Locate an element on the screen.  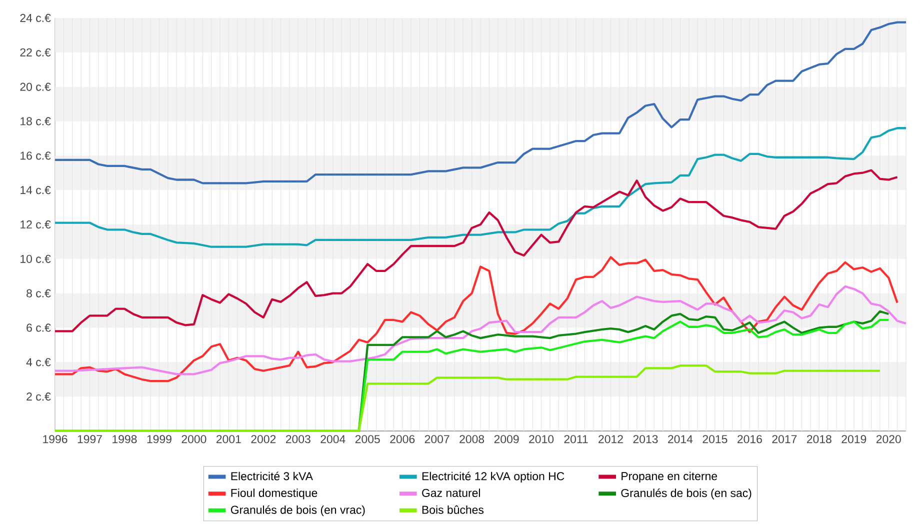
x-tick-label: 2012 is located at coordinates (610, 439).